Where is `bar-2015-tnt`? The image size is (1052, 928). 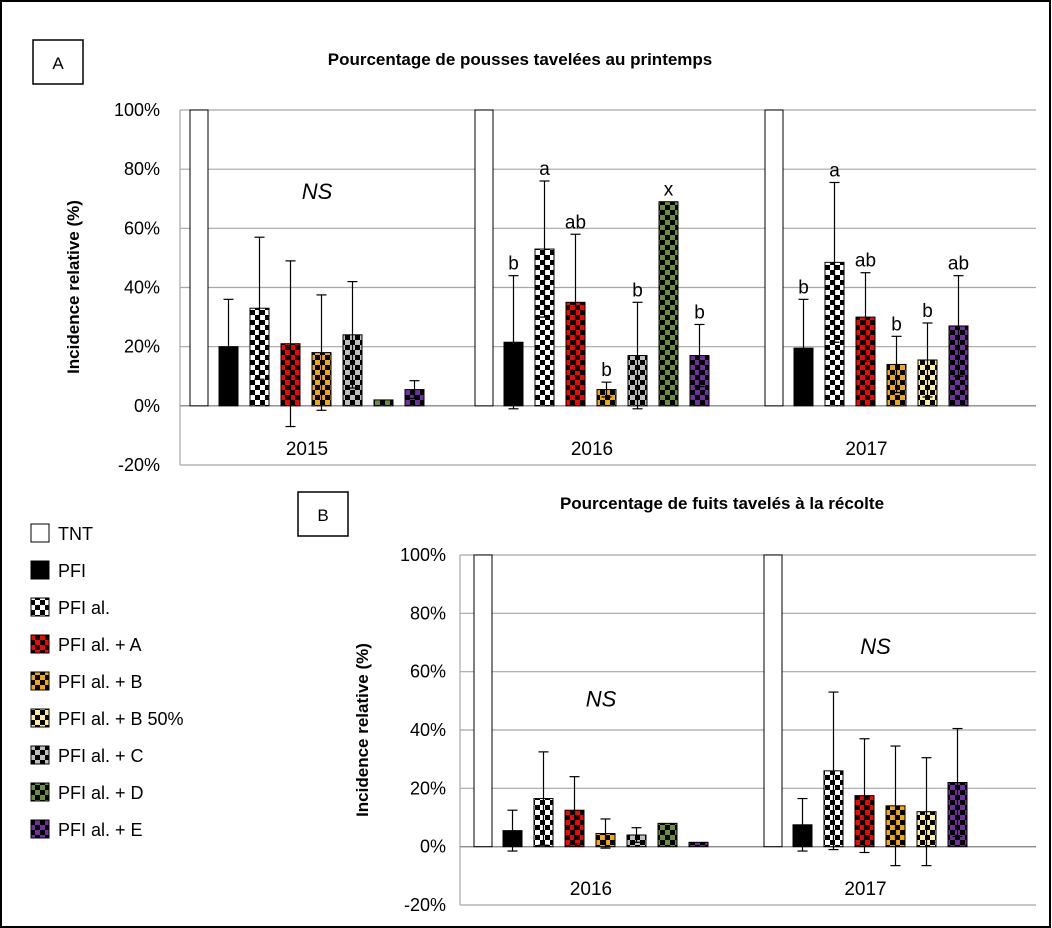
bar-2015-tnt is located at coordinates (199, 258).